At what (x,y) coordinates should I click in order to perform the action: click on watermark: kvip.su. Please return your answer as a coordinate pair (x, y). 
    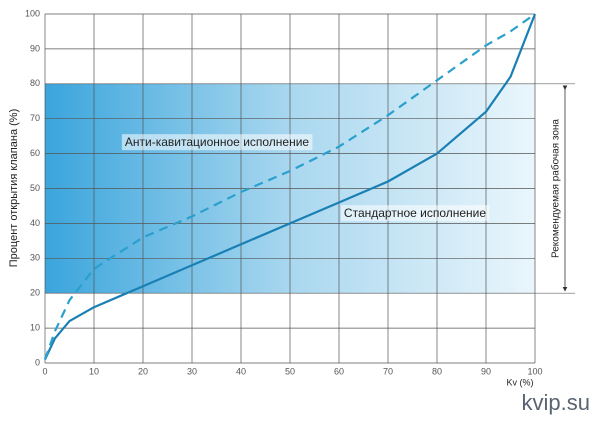
    Looking at the image, I should click on (556, 402).